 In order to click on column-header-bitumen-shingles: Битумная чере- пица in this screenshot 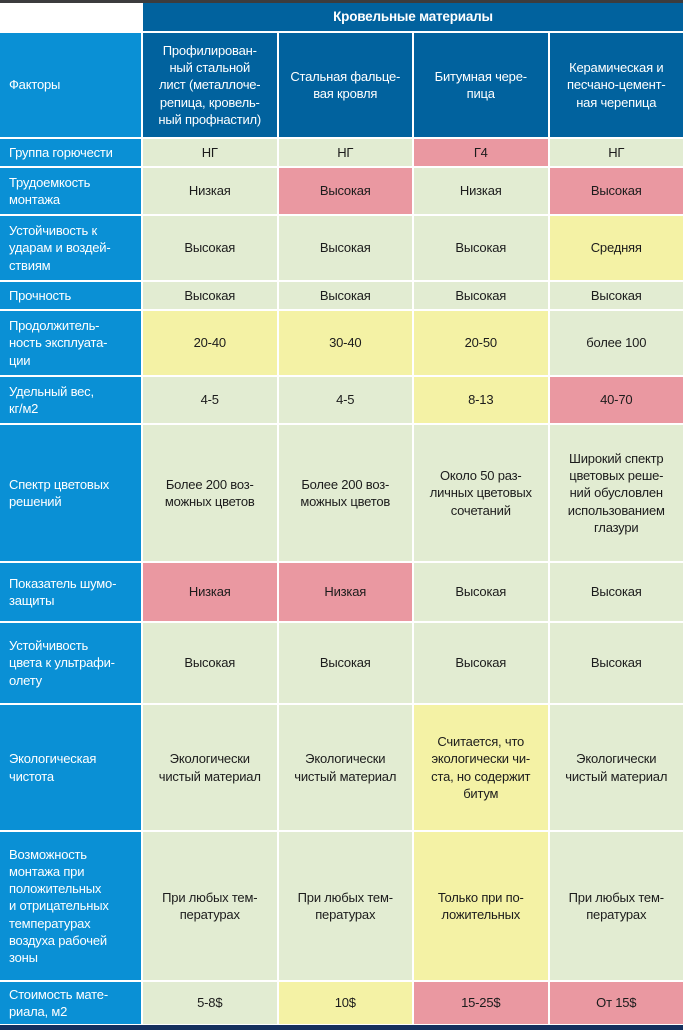, I will do `click(481, 85)`.